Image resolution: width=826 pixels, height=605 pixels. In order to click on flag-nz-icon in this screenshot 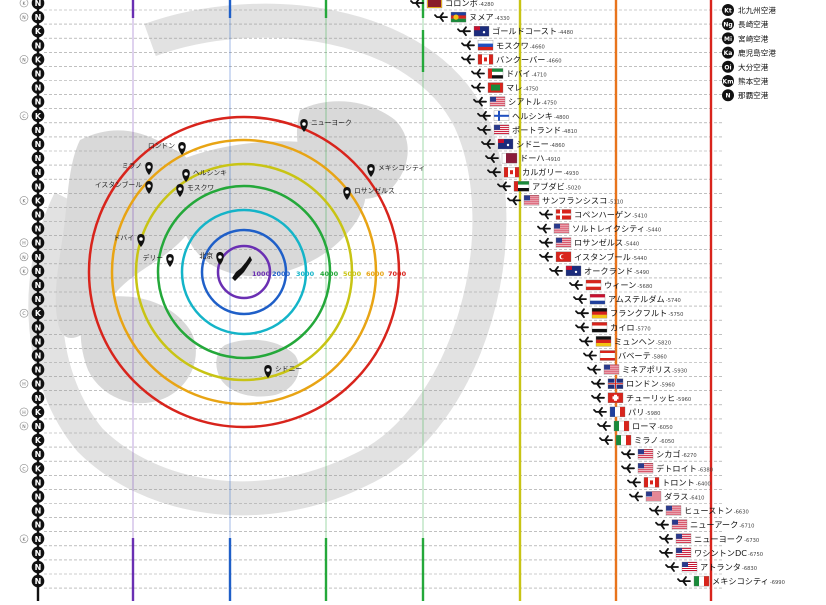, I will do `click(573, 271)`.